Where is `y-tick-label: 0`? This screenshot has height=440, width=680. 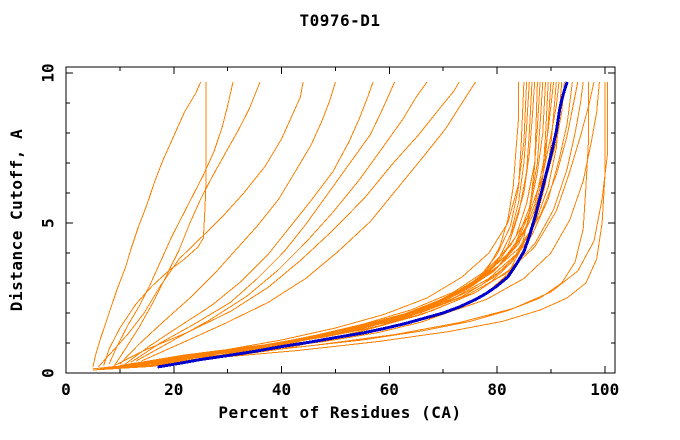 y-tick-label: 0 is located at coordinates (48, 373).